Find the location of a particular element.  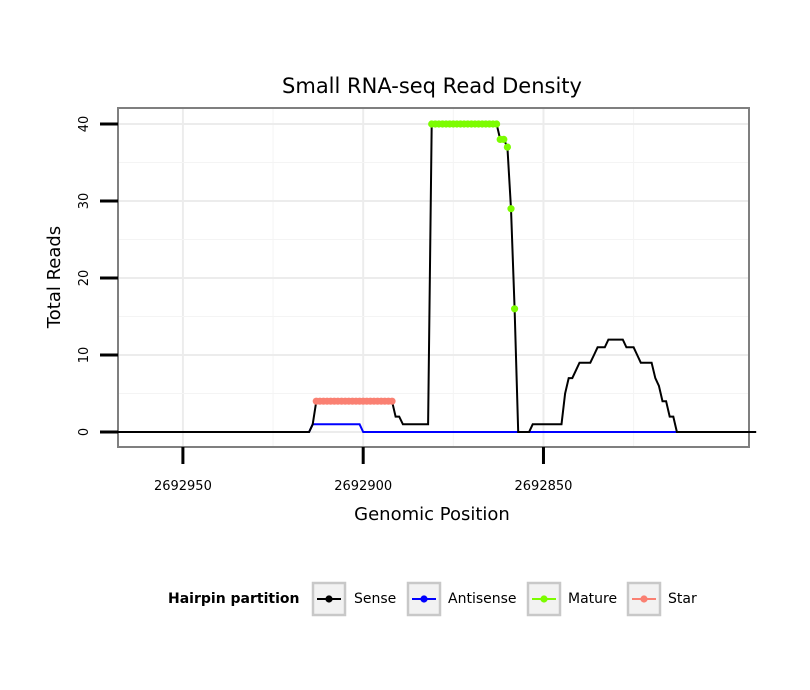

x-tick-label: 2692950 is located at coordinates (183, 486).